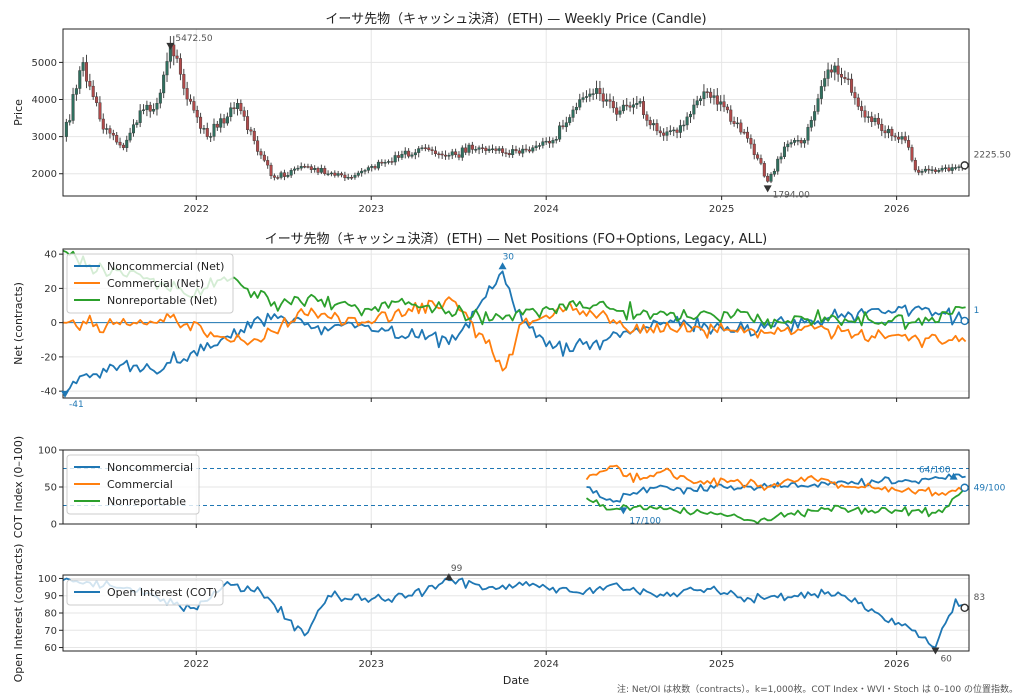 Image resolution: width=1024 pixels, height=699 pixels. Describe the element at coordinates (50, 488) in the screenshot. I see `y-tick-label: 50` at that location.